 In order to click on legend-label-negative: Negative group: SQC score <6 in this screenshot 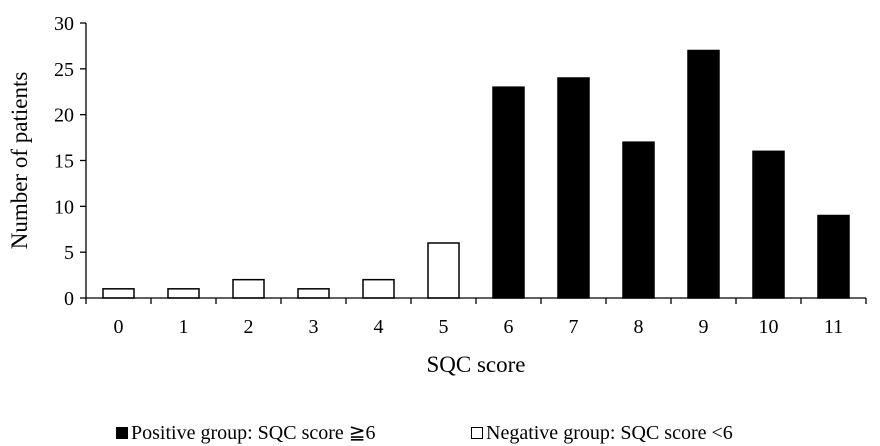, I will do `click(609, 433)`.